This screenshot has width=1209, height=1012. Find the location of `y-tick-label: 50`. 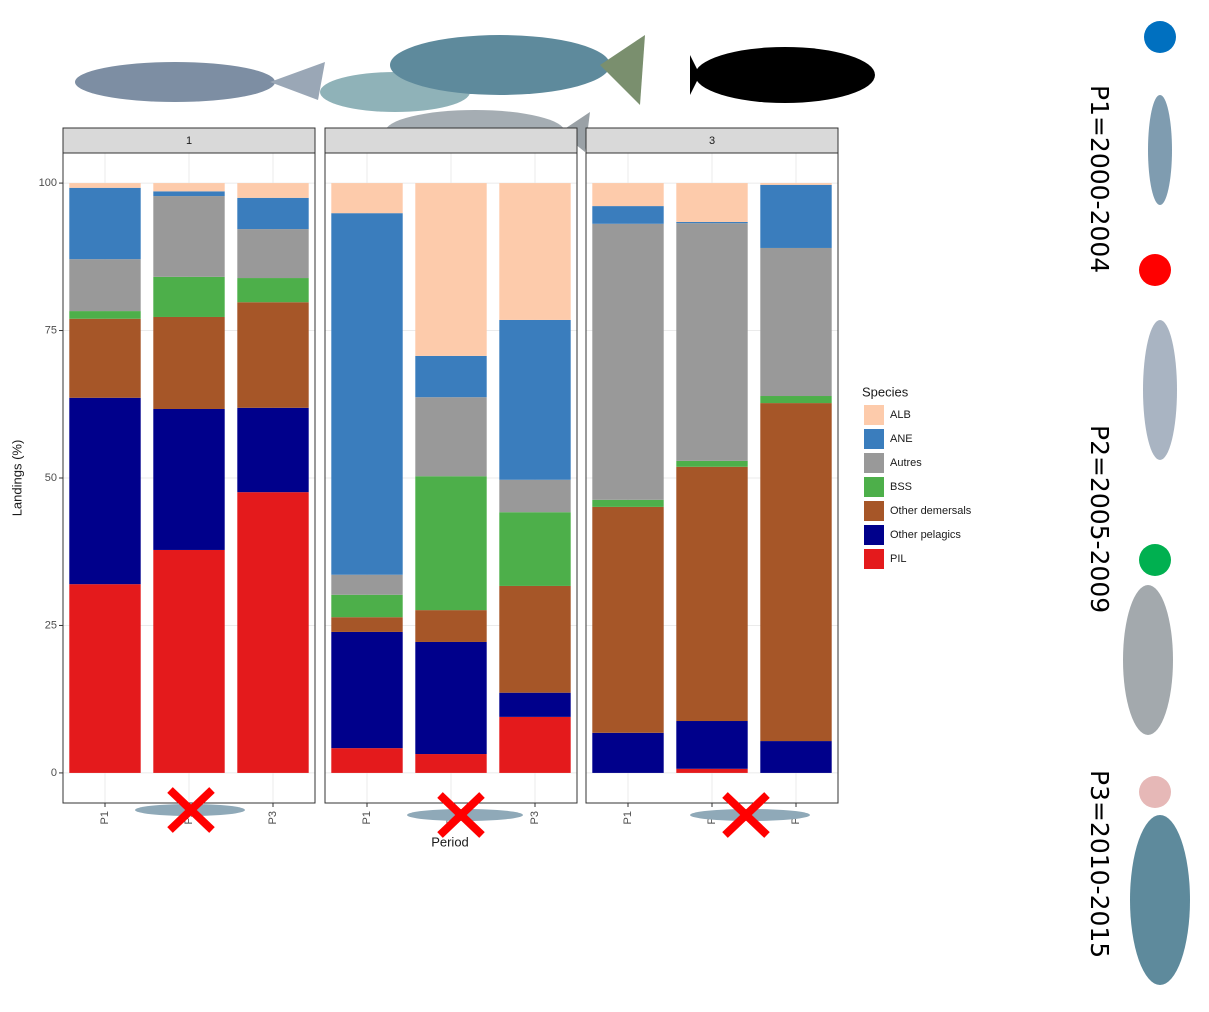

y-tick-label: 50 is located at coordinates (51, 478).